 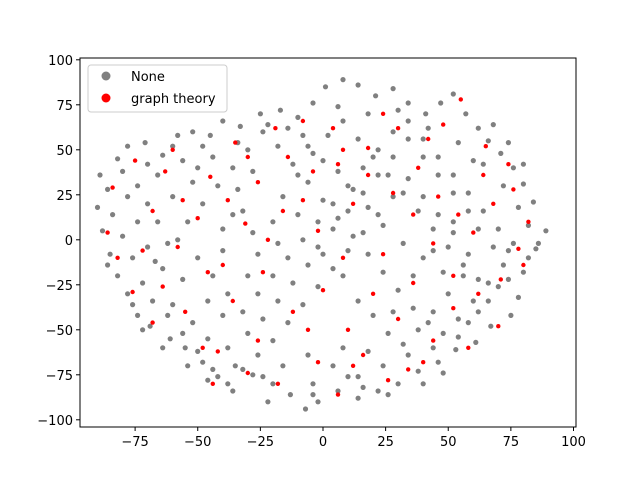 I want to click on y-axis: −100 −75 −50 −25 0 25 50 75 100, so click(x=58, y=241).